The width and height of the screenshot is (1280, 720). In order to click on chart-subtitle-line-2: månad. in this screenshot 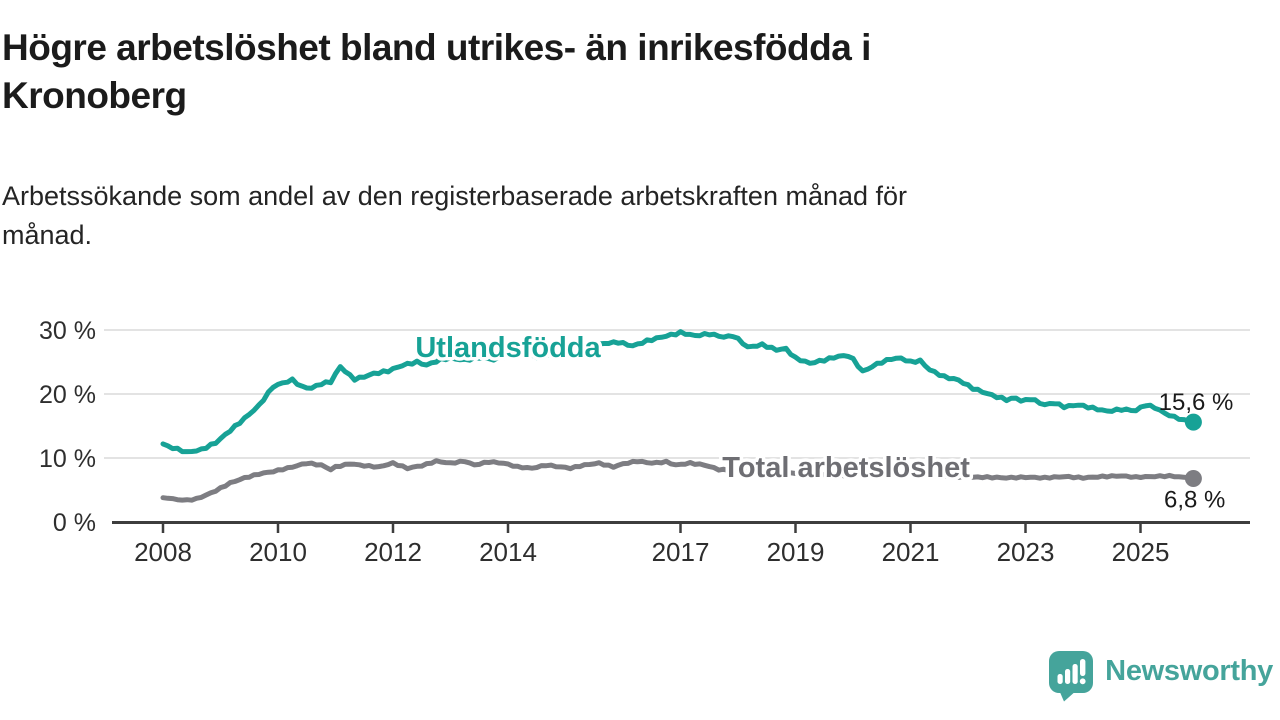, I will do `click(47, 235)`.